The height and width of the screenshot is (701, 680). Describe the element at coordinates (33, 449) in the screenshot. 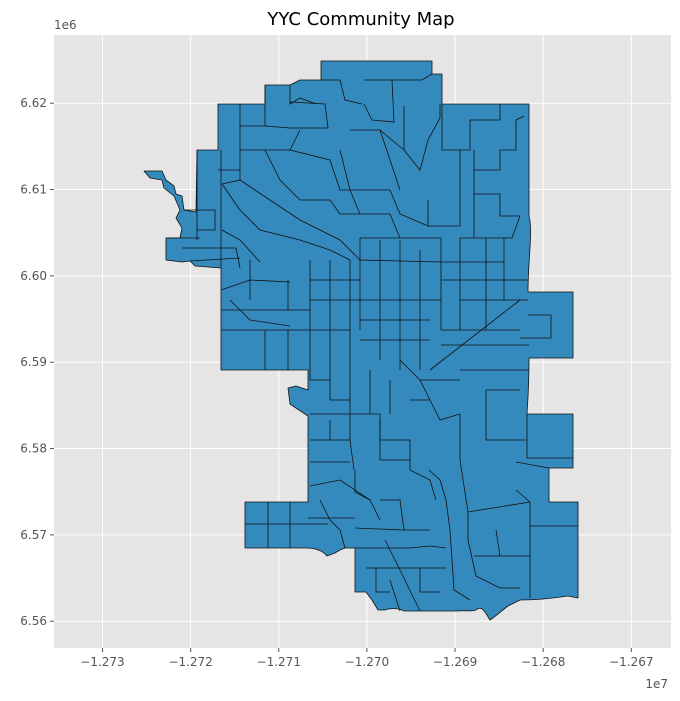

I see `y-tick-label: 6.58` at that location.